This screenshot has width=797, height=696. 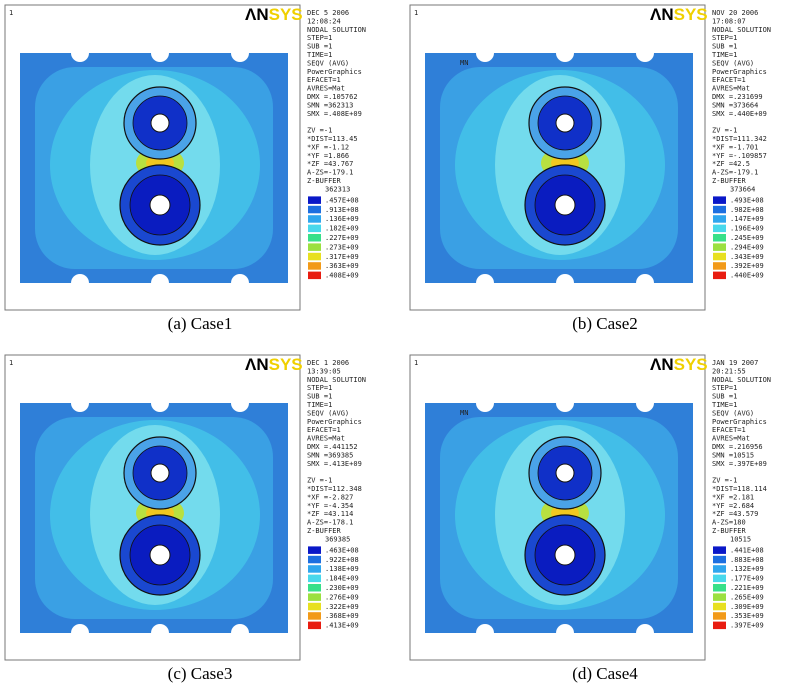 I want to click on view-line: *ZF =43.114, so click(x=330, y=514).